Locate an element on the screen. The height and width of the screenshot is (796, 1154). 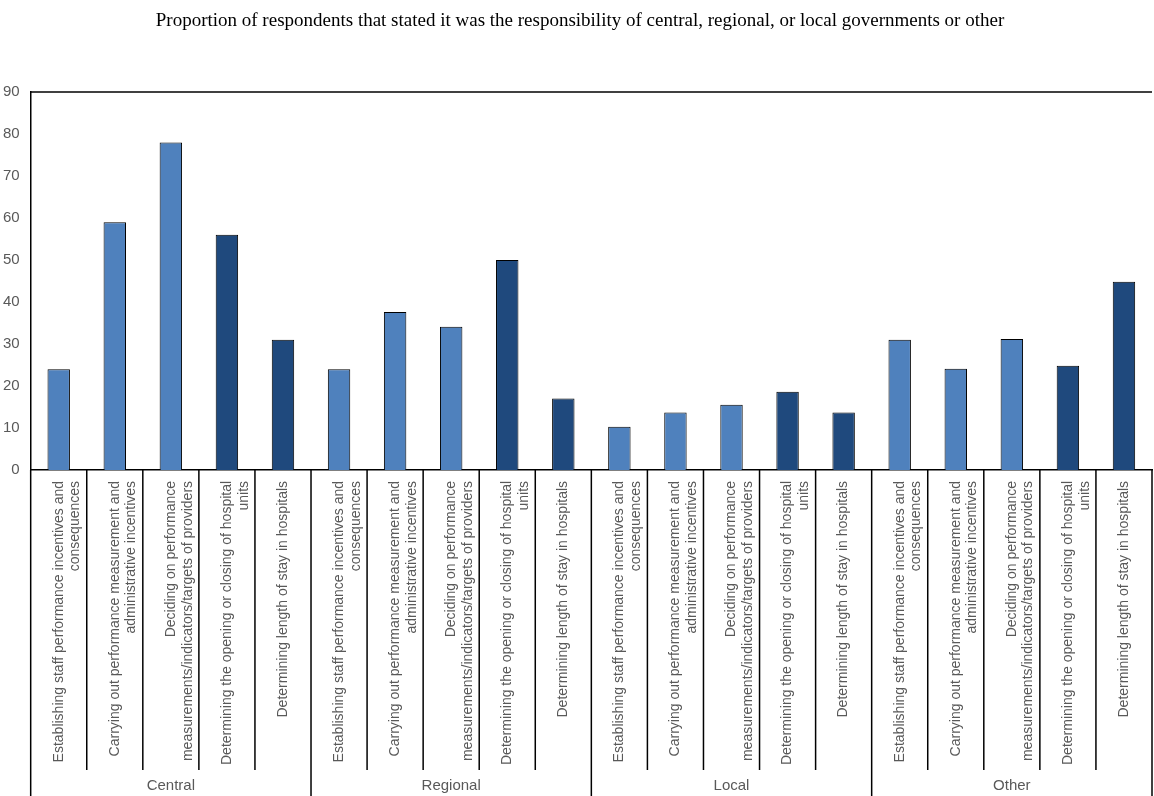
chart-title: Proportion of respondents that stated it was the responsibility of central, regional, or local governments or other is located at coordinates (580, 19).